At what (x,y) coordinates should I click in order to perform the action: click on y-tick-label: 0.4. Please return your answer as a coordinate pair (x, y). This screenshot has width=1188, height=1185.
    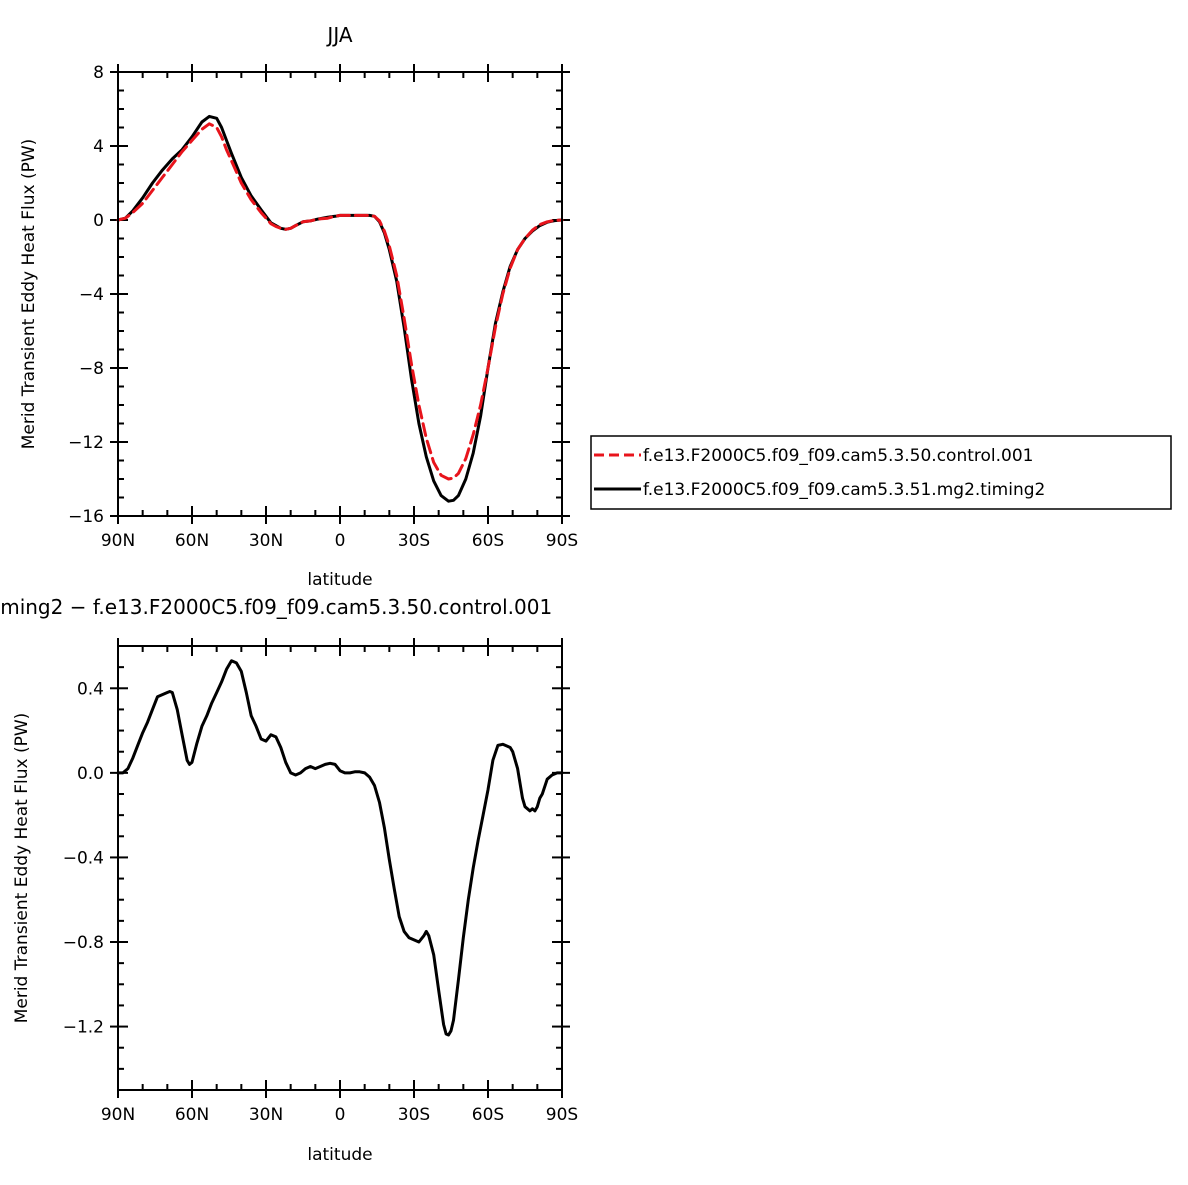
    Looking at the image, I should click on (90, 689).